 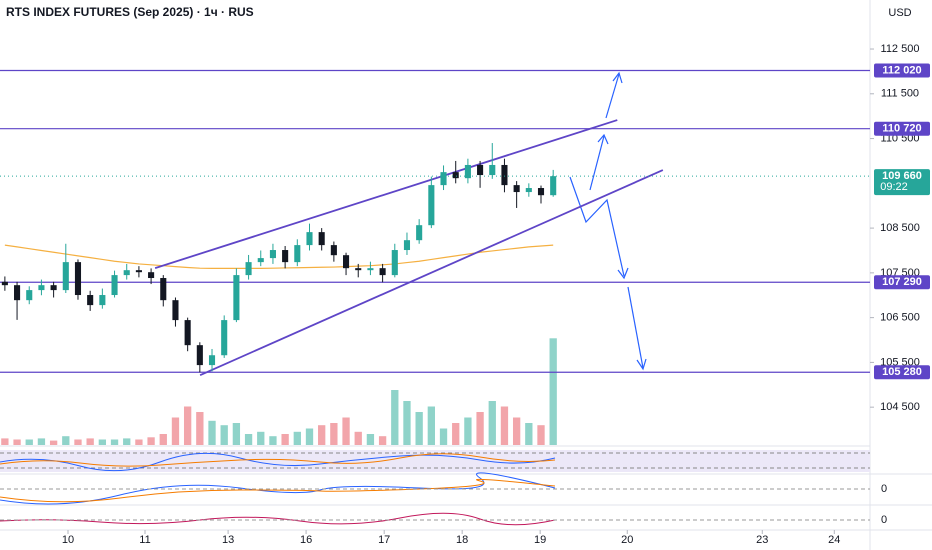 I want to click on level-label: 105 280, so click(x=902, y=372).